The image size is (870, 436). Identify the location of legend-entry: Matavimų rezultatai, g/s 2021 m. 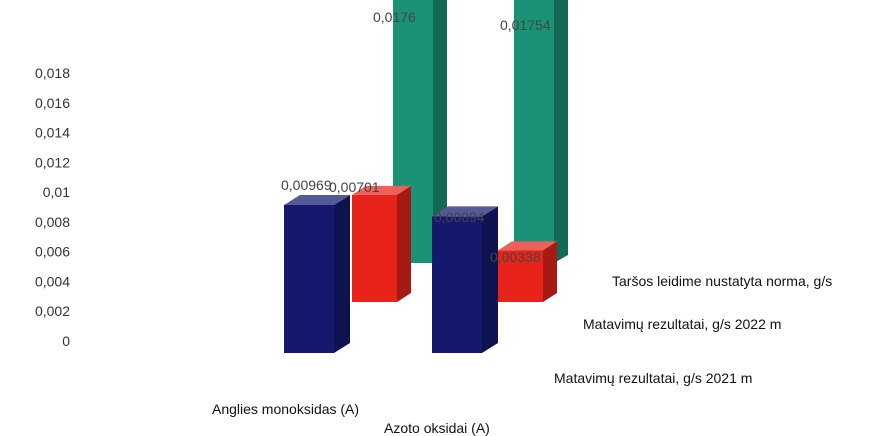
(653, 378).